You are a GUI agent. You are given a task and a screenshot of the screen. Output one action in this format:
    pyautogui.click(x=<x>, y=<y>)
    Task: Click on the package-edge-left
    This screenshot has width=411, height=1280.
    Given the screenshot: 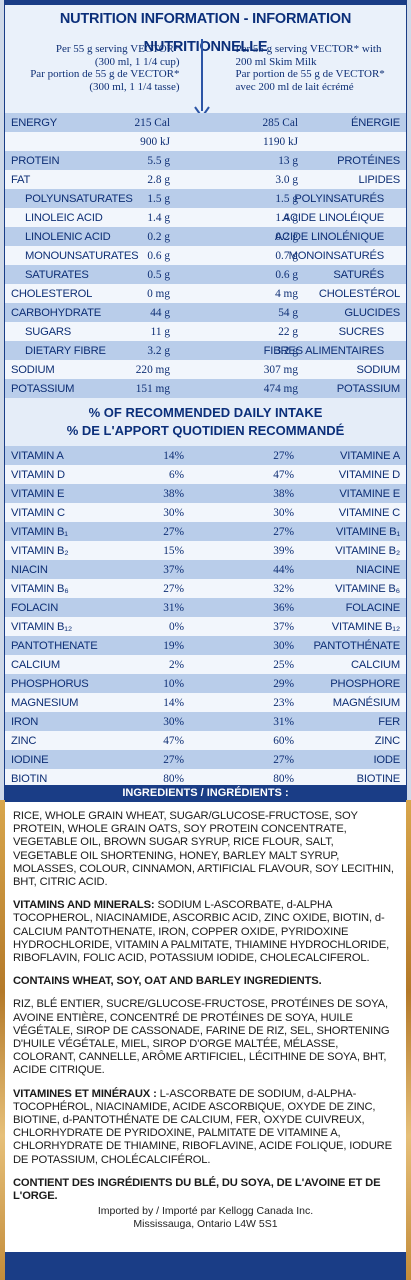 What is the action you would take?
    pyautogui.click(x=2, y=640)
    